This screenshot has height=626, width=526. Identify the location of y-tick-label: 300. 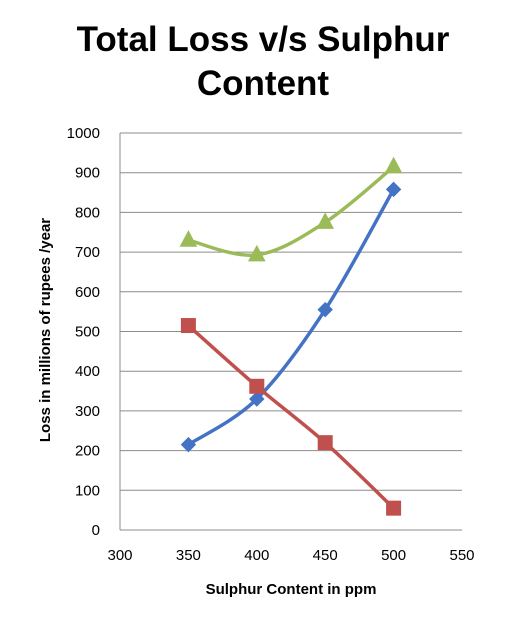
(87, 411).